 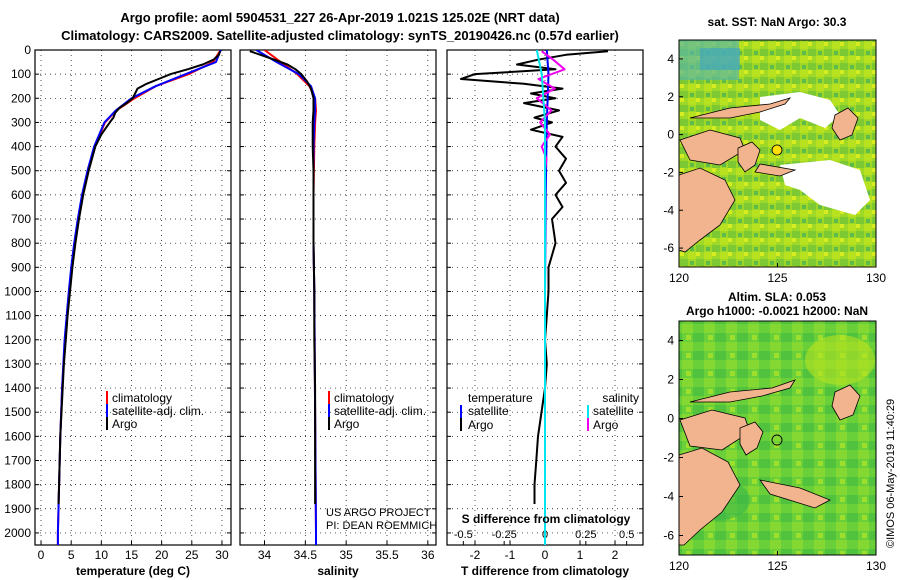 I want to click on depth-tick-label: 300, so click(x=21, y=122).